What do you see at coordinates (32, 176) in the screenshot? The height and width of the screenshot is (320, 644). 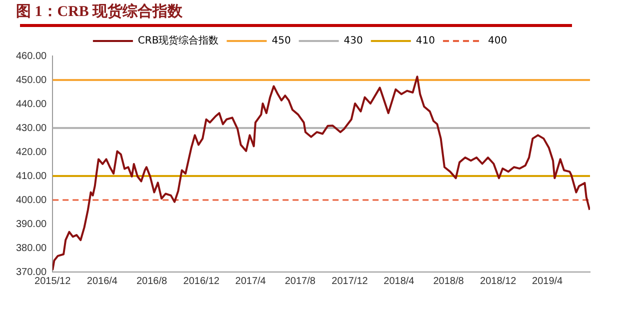 I see `y-tick-label: 410.00` at bounding box center [32, 176].